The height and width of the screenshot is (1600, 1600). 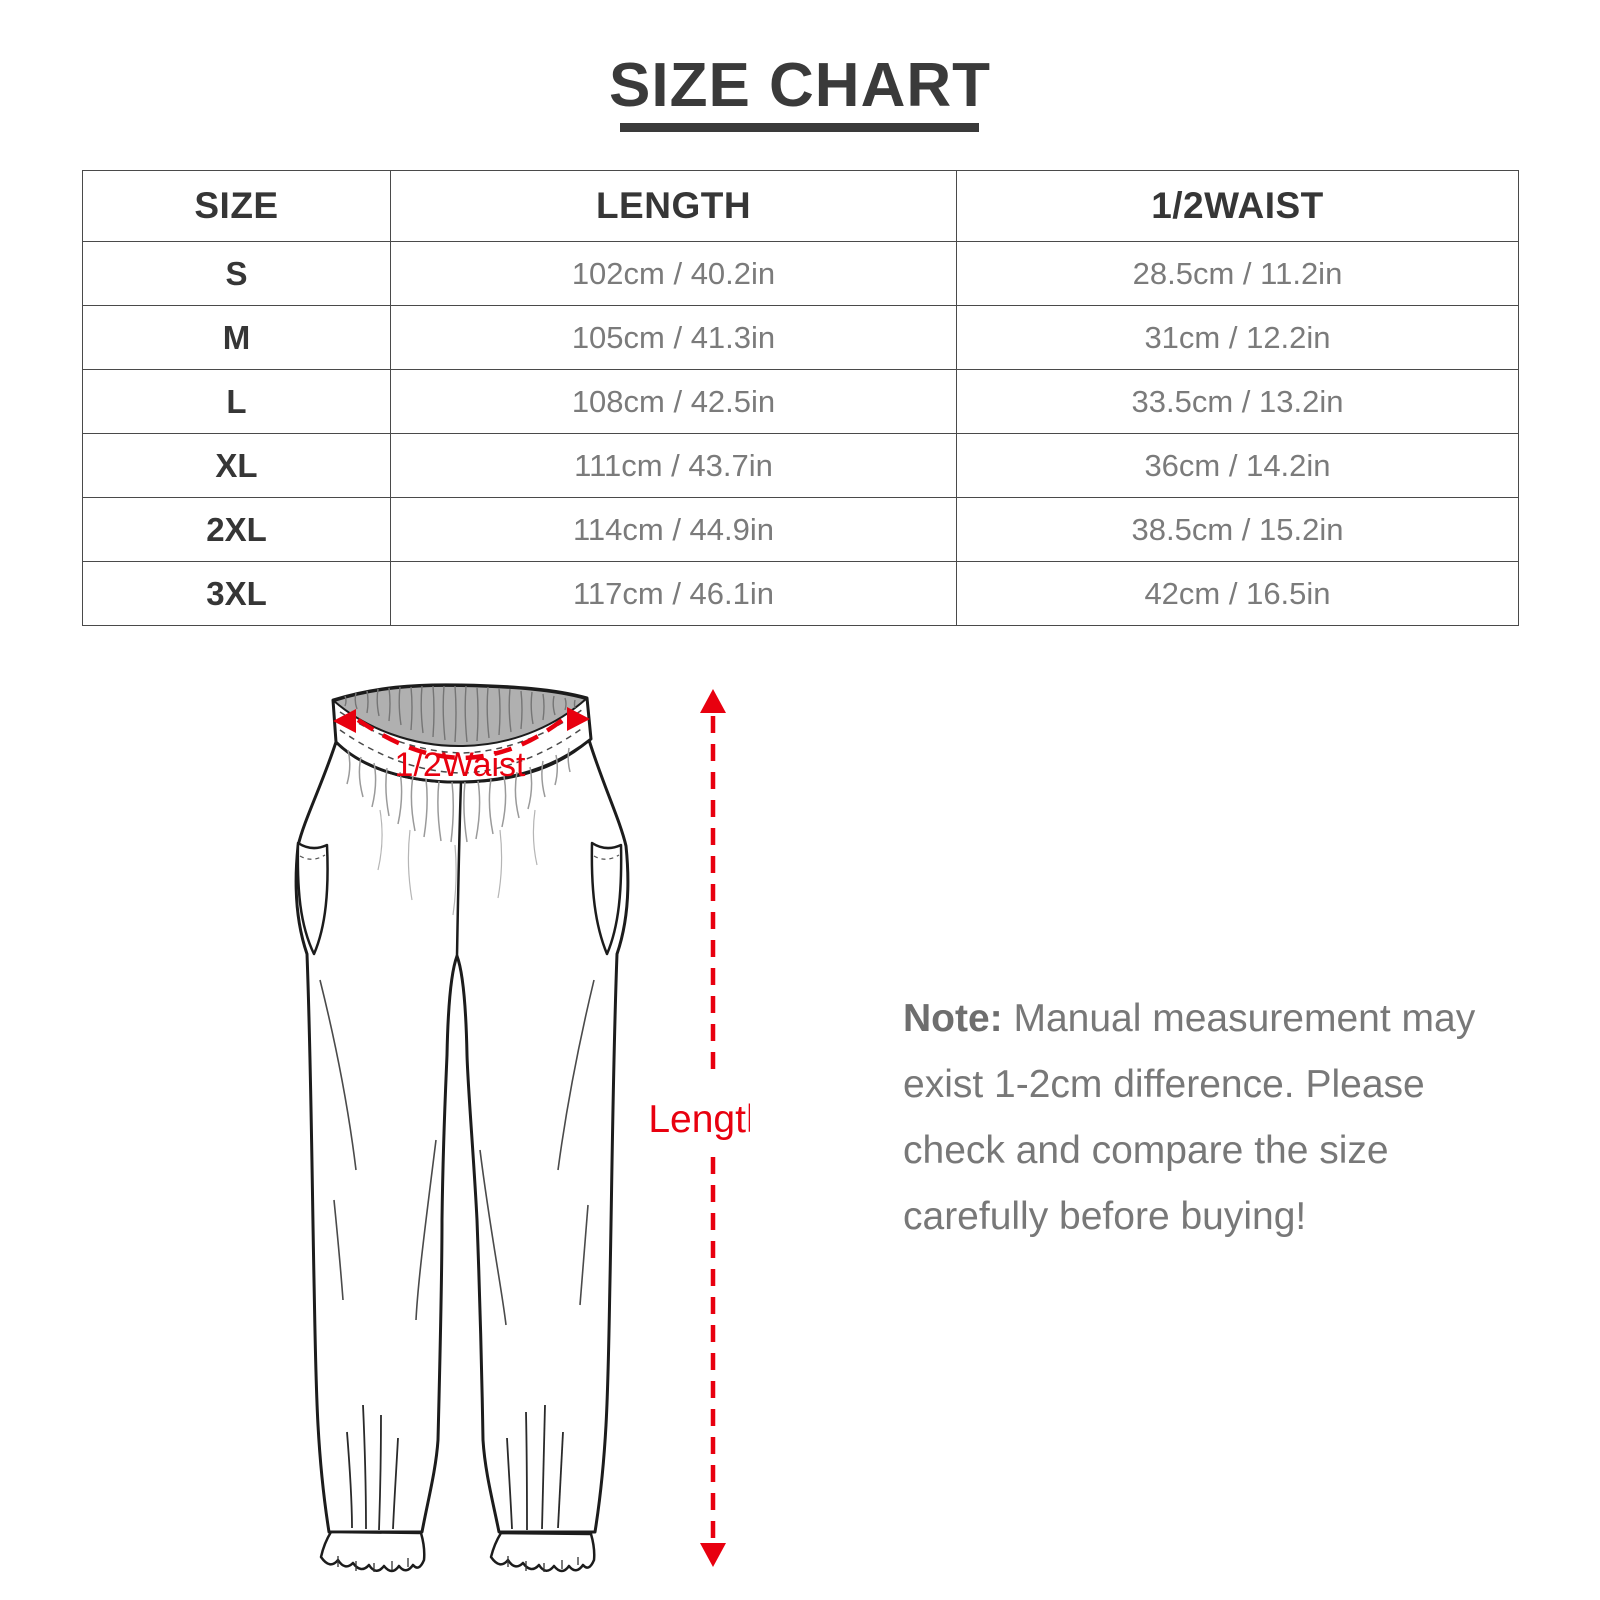 What do you see at coordinates (542, 1552) in the screenshot?
I see `right-cuff` at bounding box center [542, 1552].